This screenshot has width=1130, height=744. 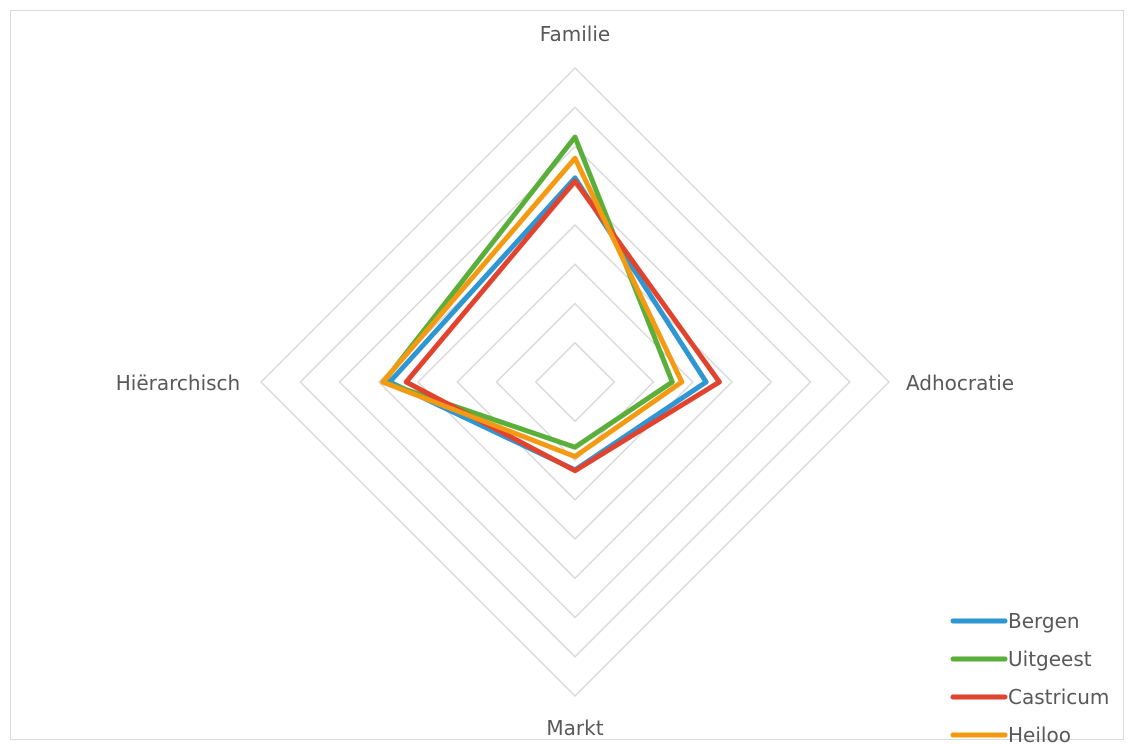 I want to click on legend-label-uitgeest: Uitgeest, so click(x=1050, y=659).